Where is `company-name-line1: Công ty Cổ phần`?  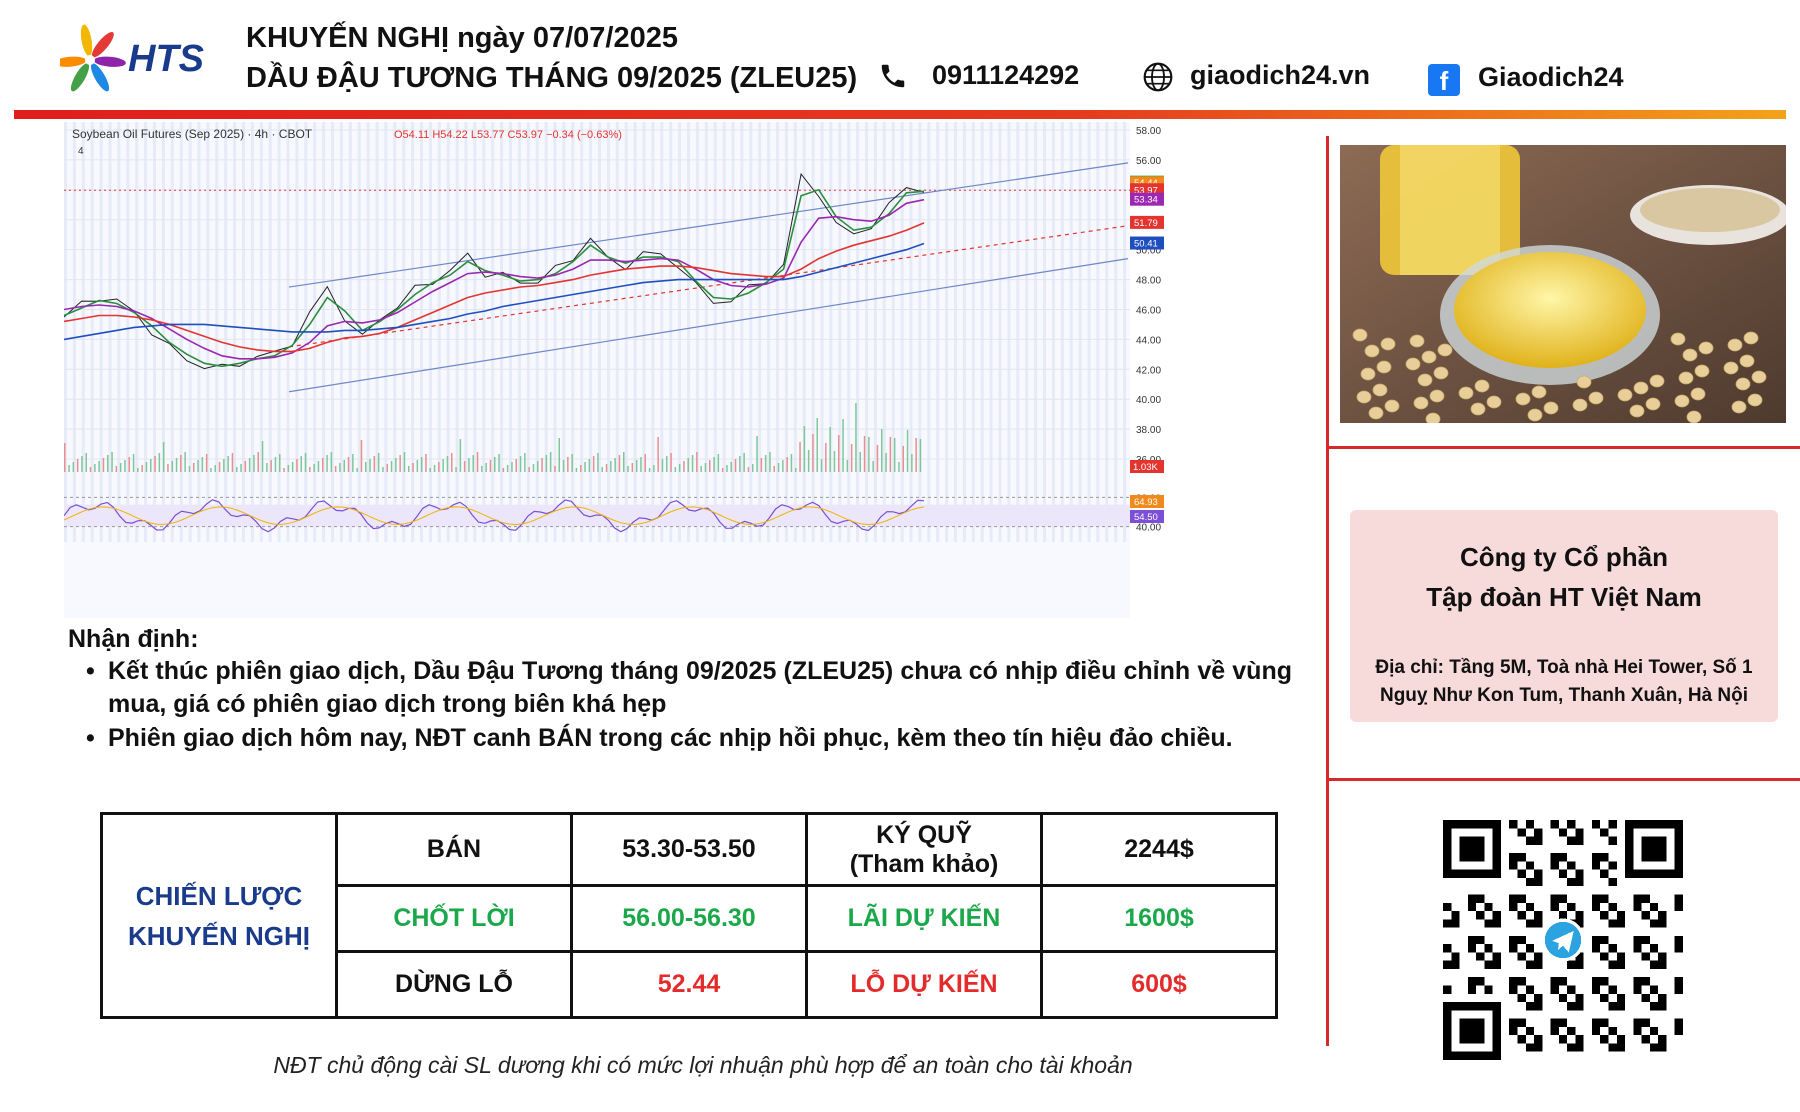
company-name-line1: Công ty Cổ phần is located at coordinates (1564, 557).